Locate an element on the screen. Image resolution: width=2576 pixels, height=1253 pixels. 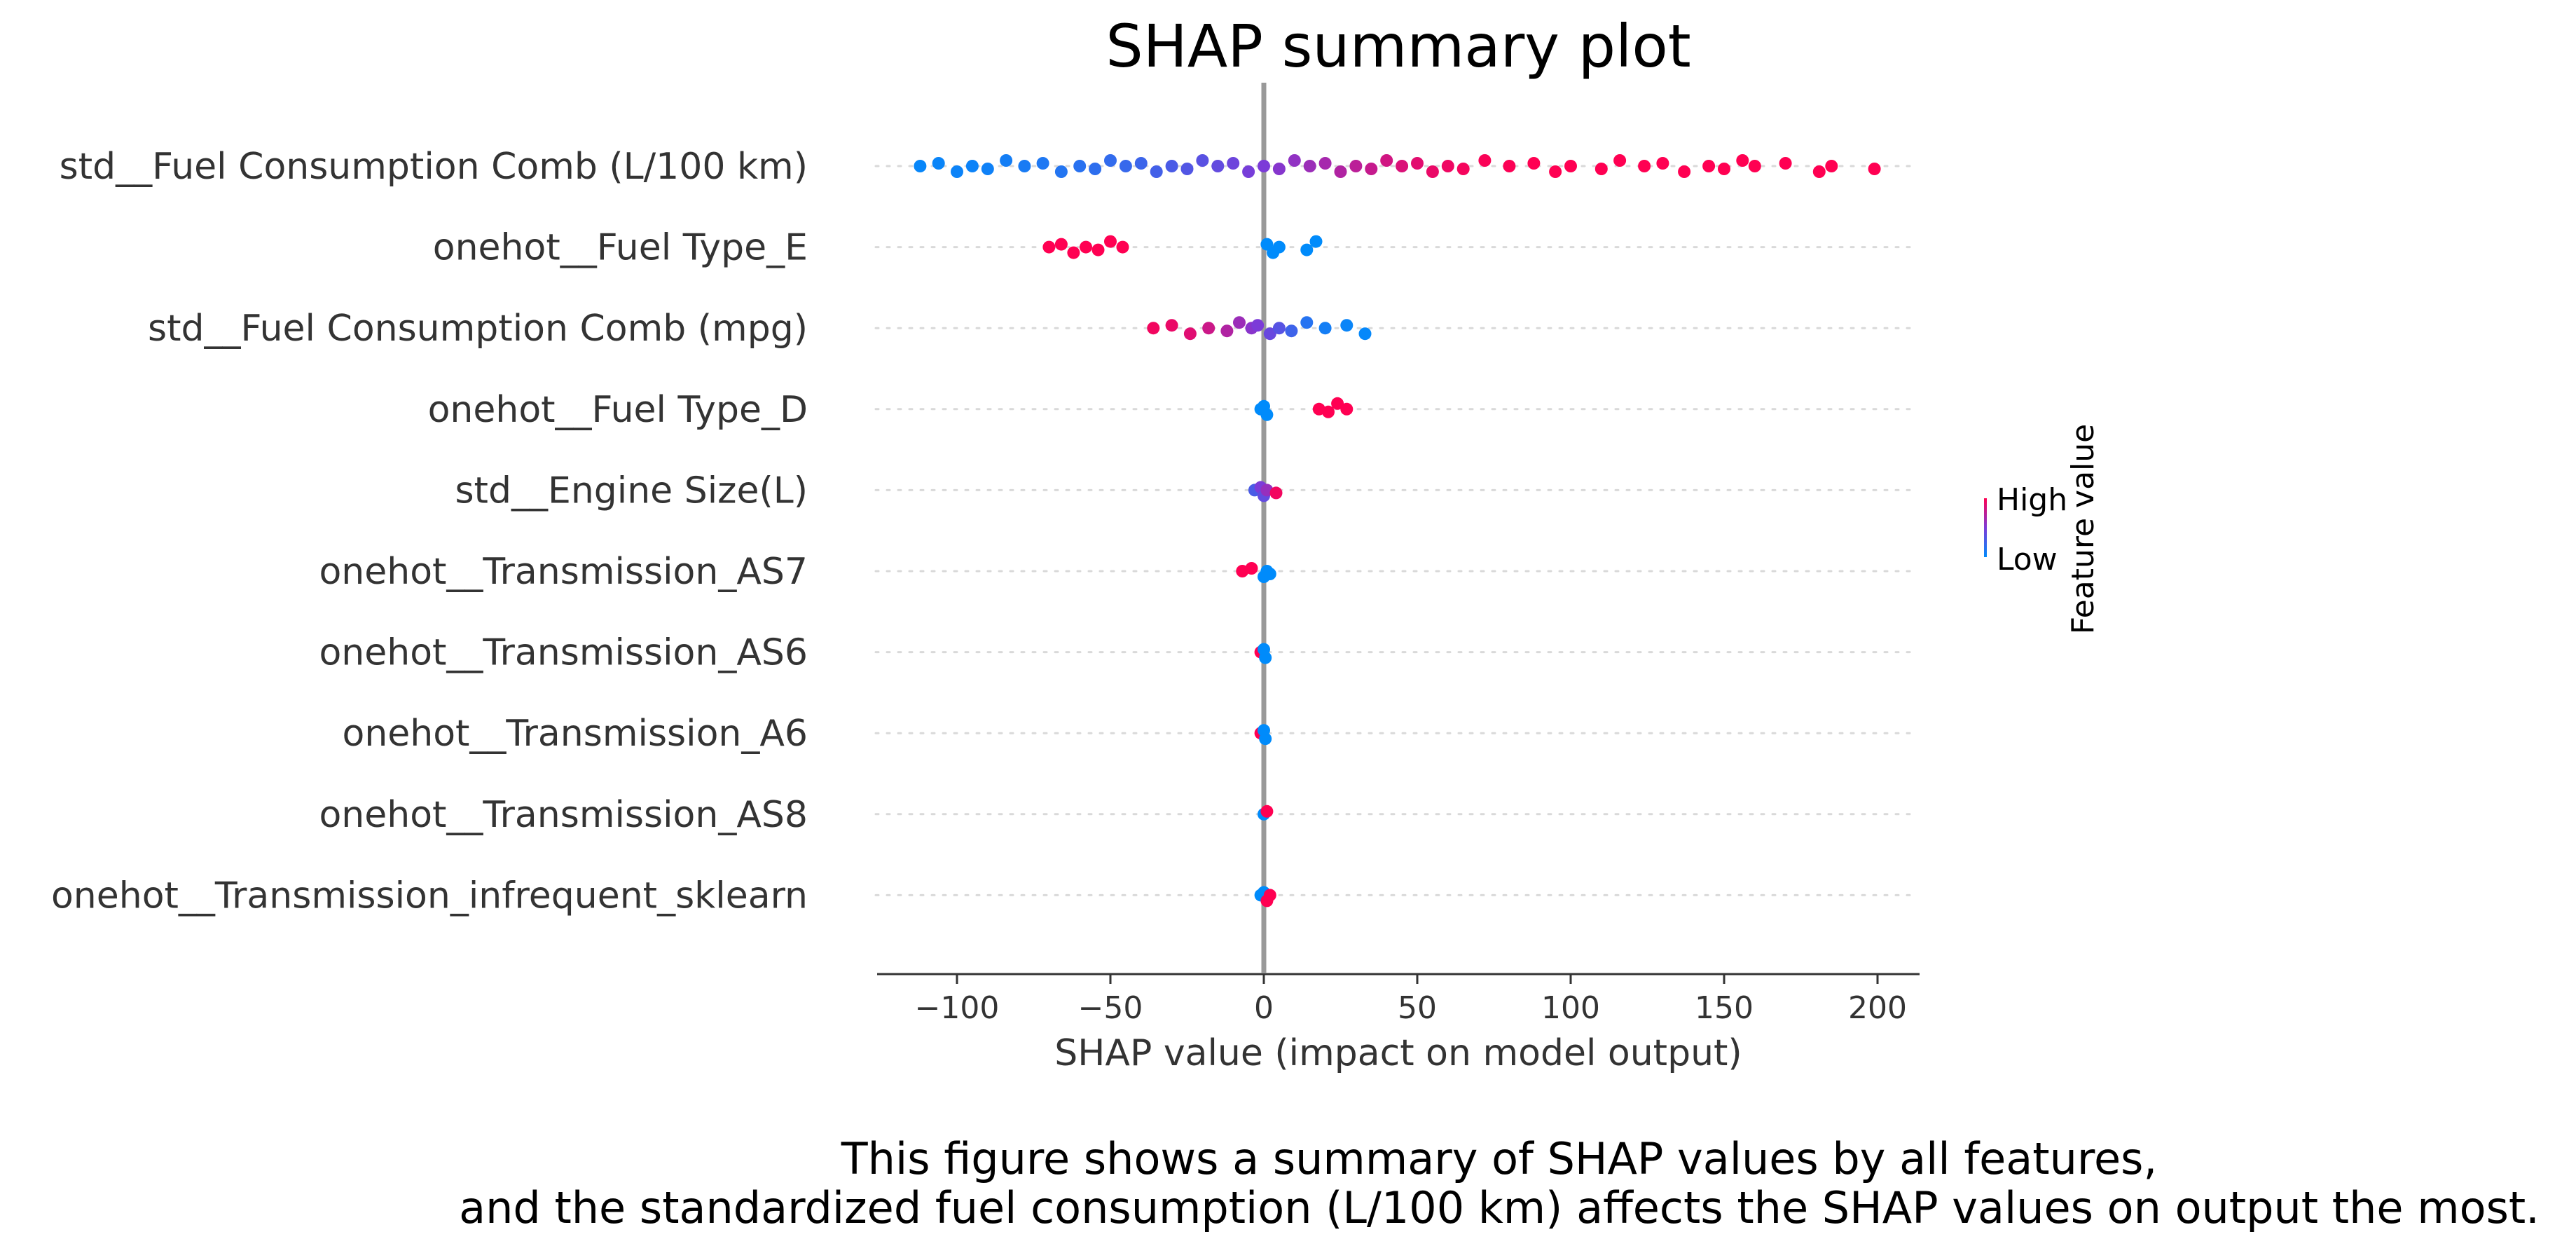
x-tick-label: 150 is located at coordinates (1724, 1008).